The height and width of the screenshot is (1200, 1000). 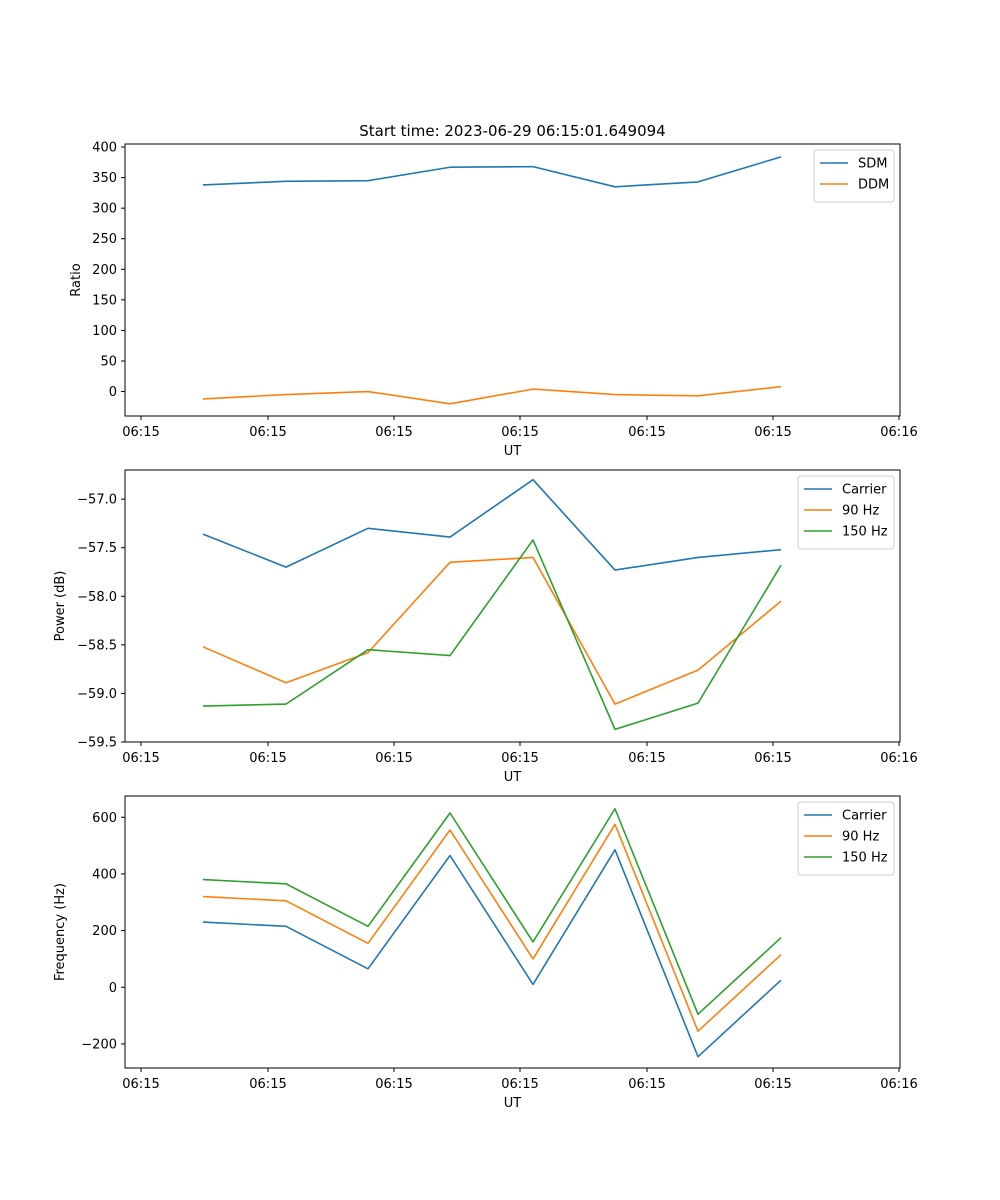 I want to click on legend-label: DDM, so click(x=873, y=185).